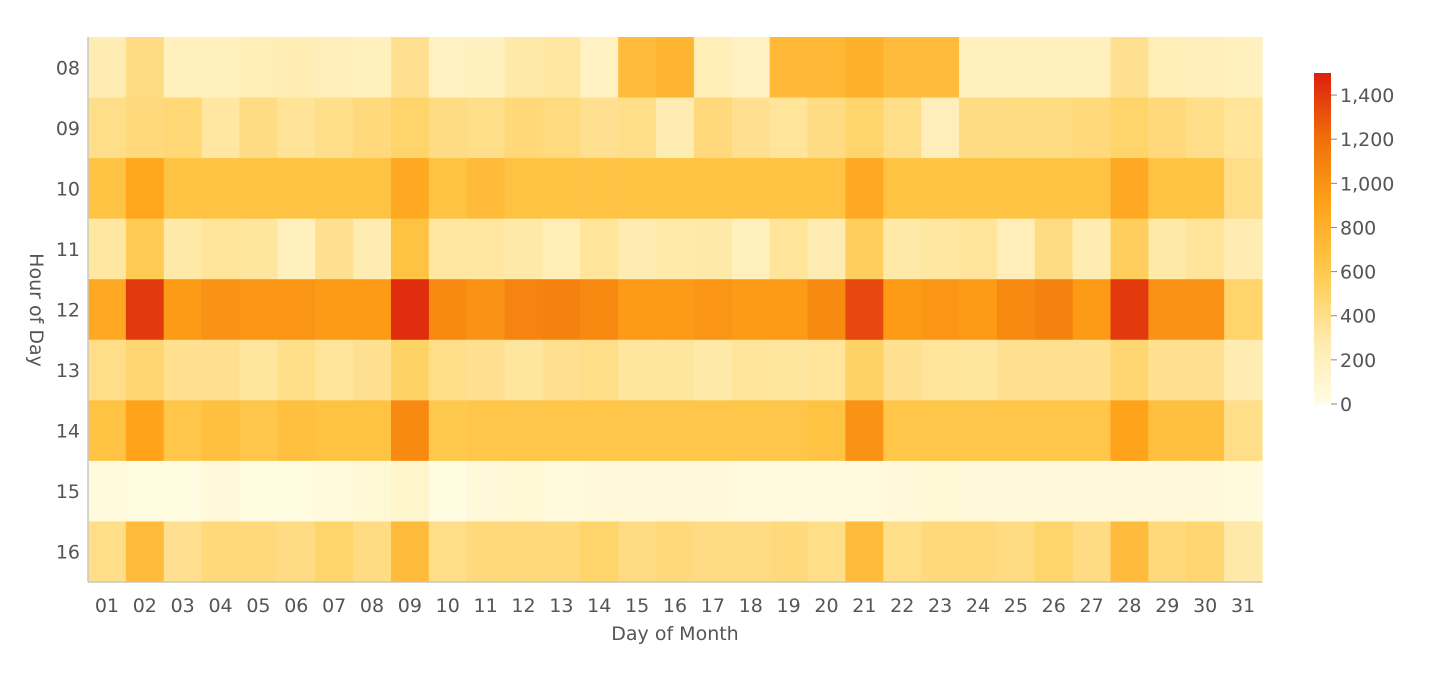  What do you see at coordinates (978, 606) in the screenshot?
I see `x-tick-label: 24` at bounding box center [978, 606].